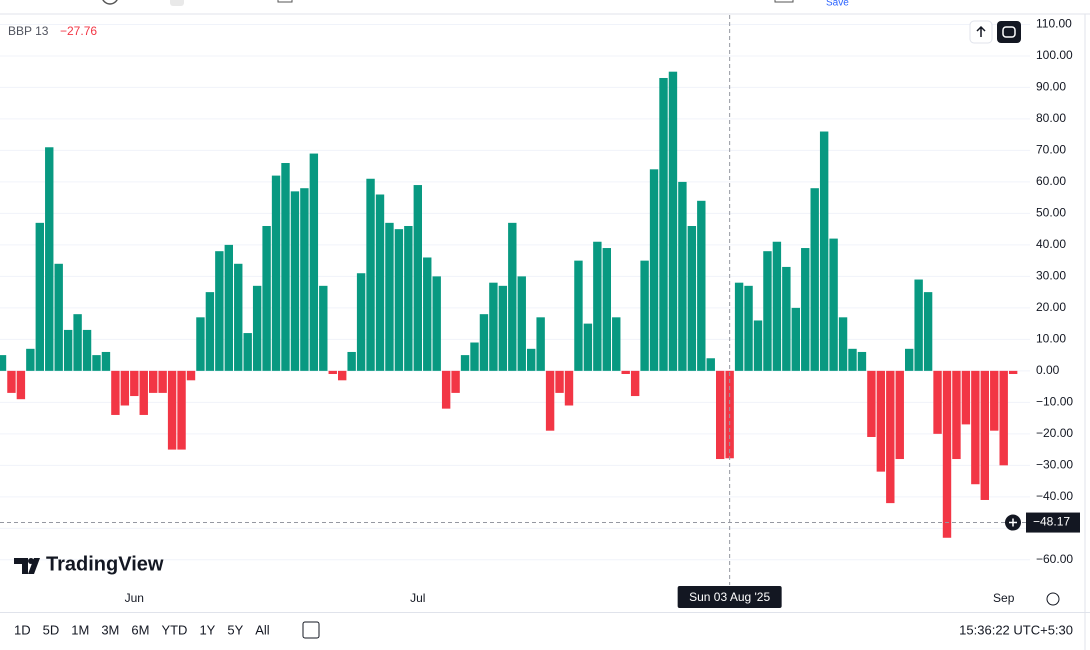 This screenshot has width=1090, height=650. Describe the element at coordinates (1013, 522) in the screenshot. I see `plus-icon` at that location.